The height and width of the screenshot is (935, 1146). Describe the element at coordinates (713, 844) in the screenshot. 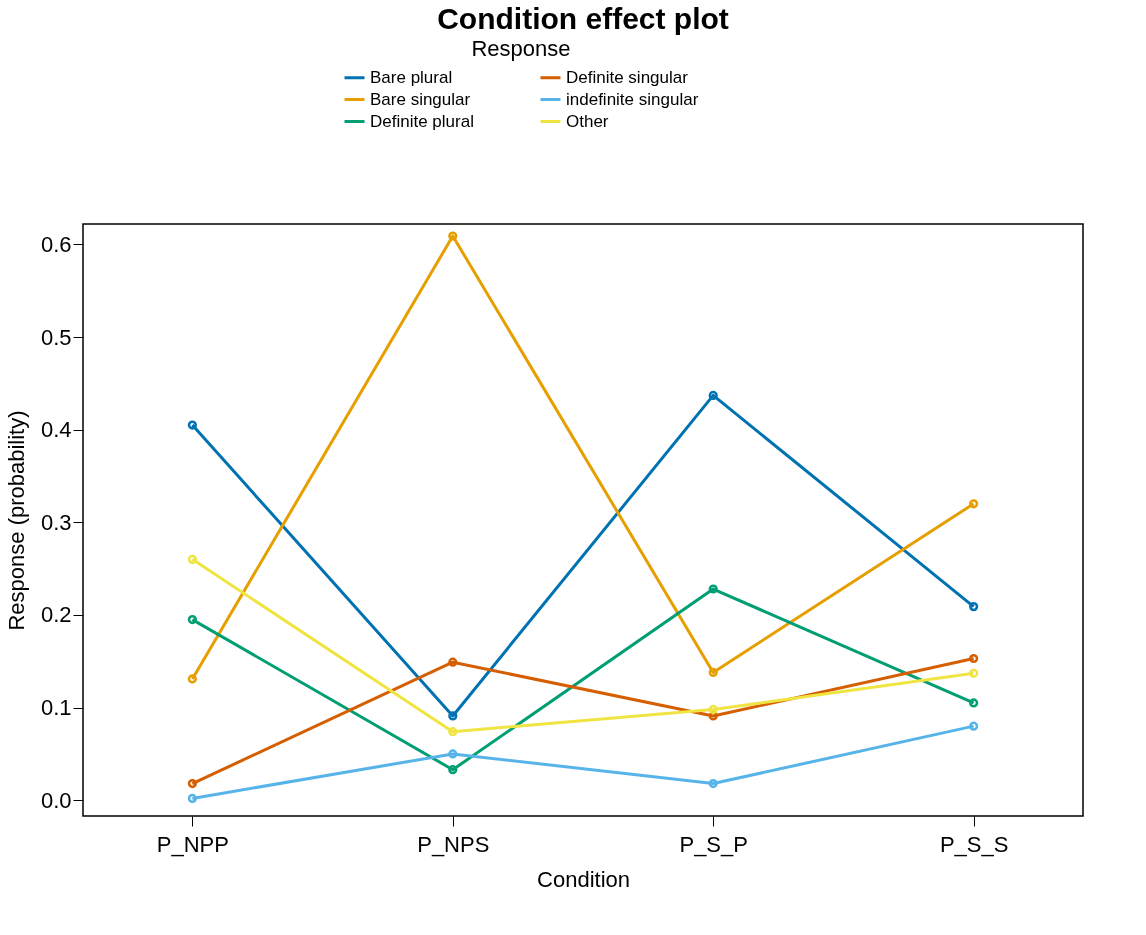

I see `x-tick-label: P_S_P` at that location.